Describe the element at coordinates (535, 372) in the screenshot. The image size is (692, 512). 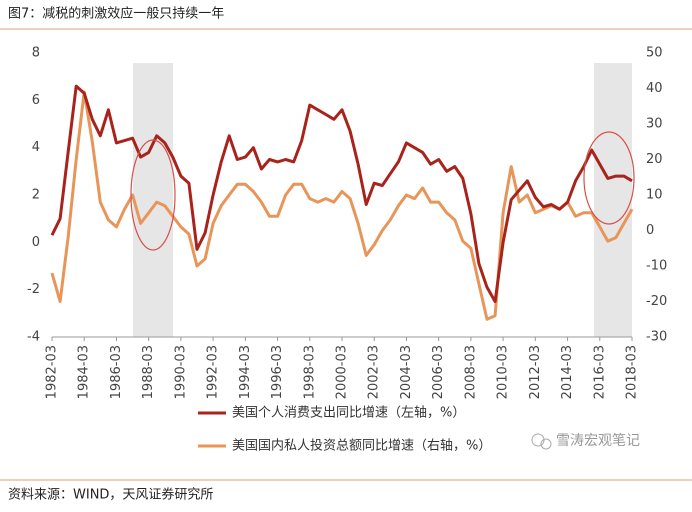
I see `x-tick-label: 2012-03` at that location.